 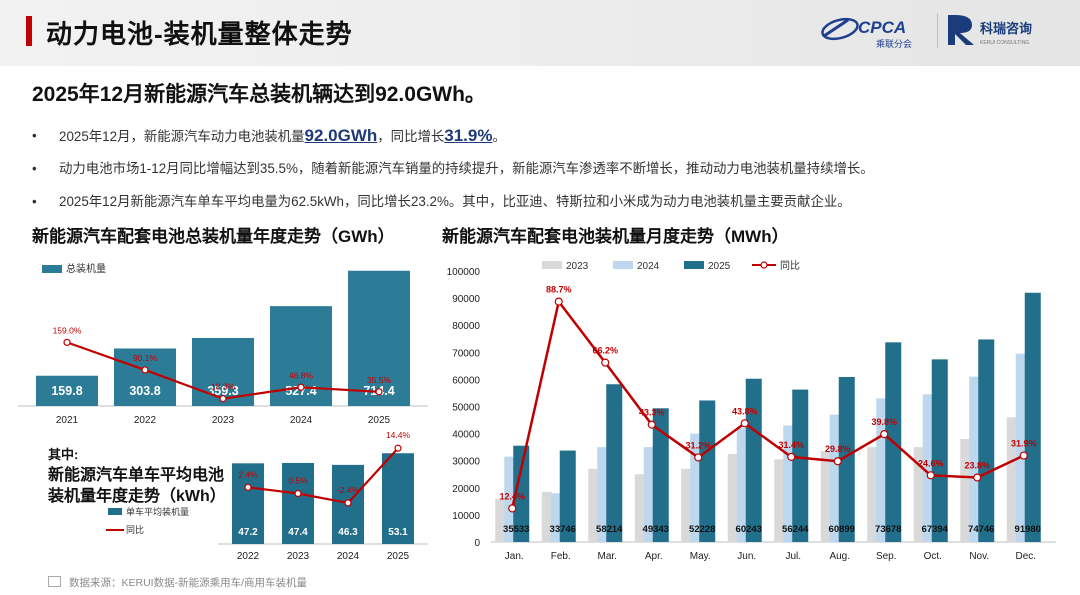 I want to click on yoy-label: 35.5%, so click(x=379, y=380).